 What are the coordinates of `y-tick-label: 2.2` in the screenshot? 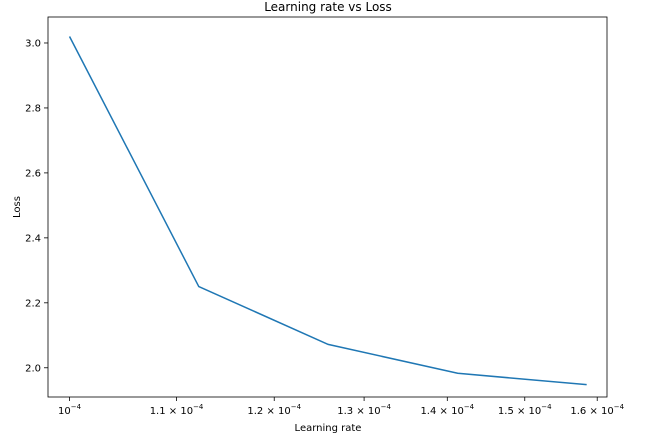 It's located at (33, 303).